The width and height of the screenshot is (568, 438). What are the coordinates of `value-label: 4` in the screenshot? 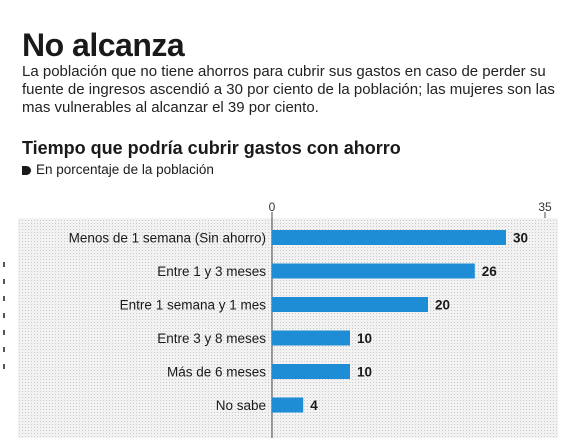 It's located at (314, 405).